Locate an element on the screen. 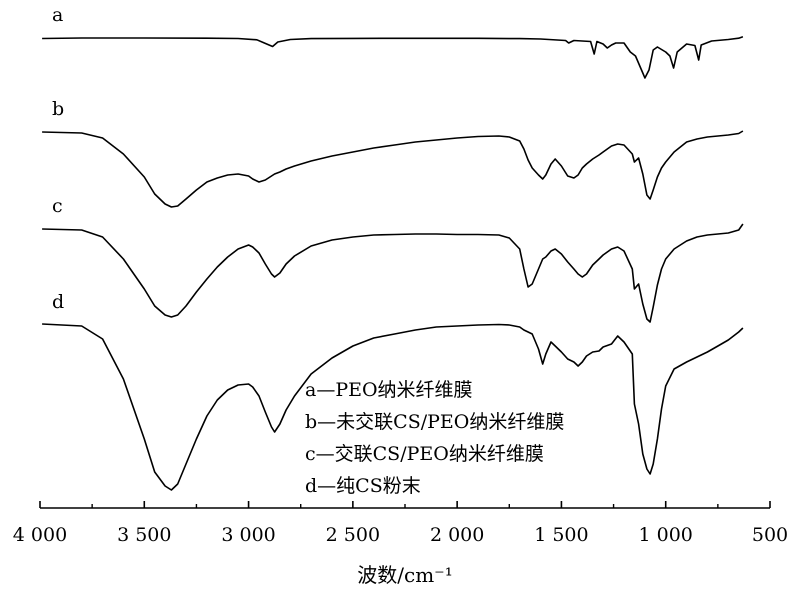  legend-entry-d: d—纯CS粉末 is located at coordinates (363, 486).